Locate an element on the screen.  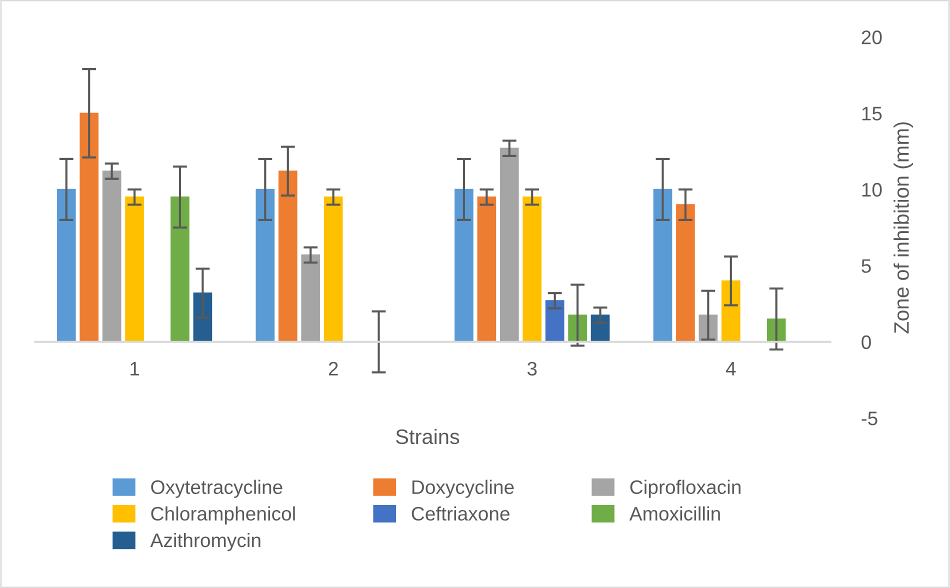
x-axis-title: Strains is located at coordinates (428, 436).